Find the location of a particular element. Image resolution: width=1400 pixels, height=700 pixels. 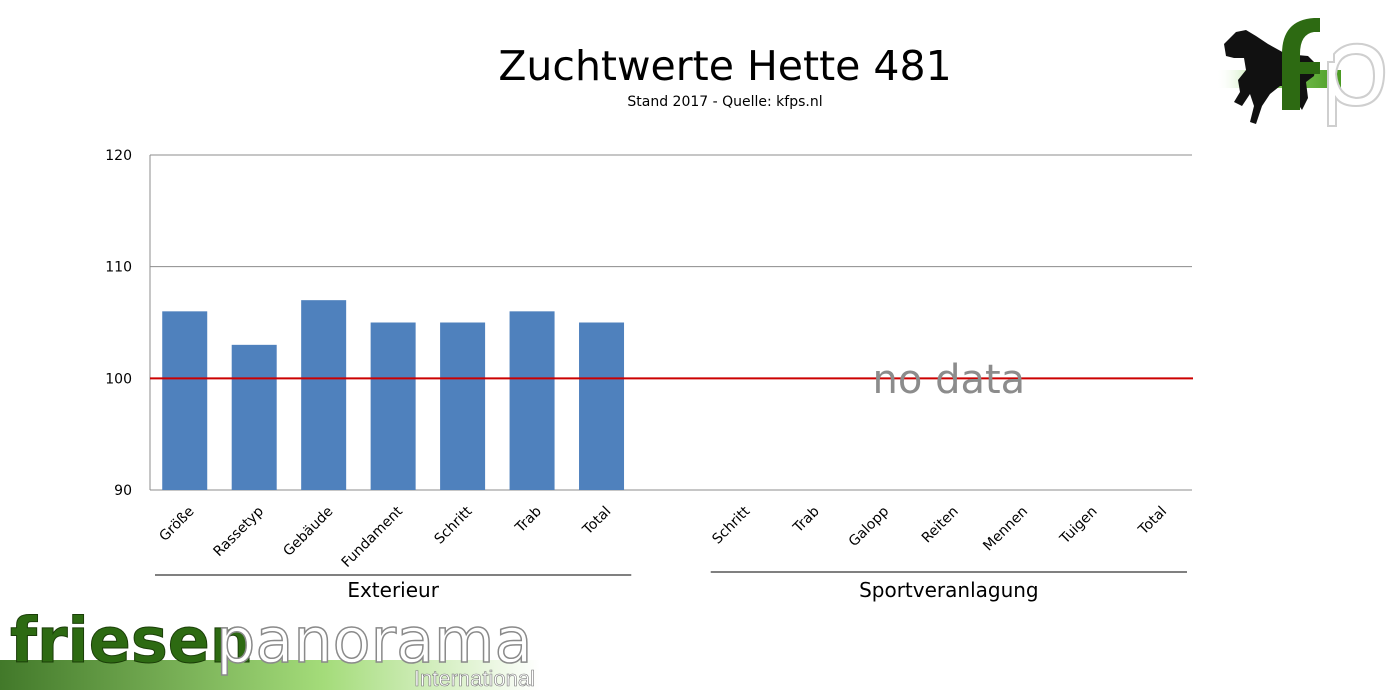

friesenpanorama-logo: friesen panorama International is located at coordinates (270, 647).